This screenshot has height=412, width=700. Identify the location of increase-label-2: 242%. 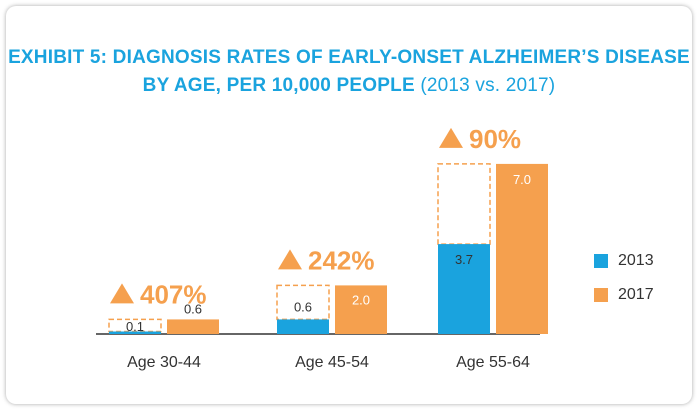
(341, 260).